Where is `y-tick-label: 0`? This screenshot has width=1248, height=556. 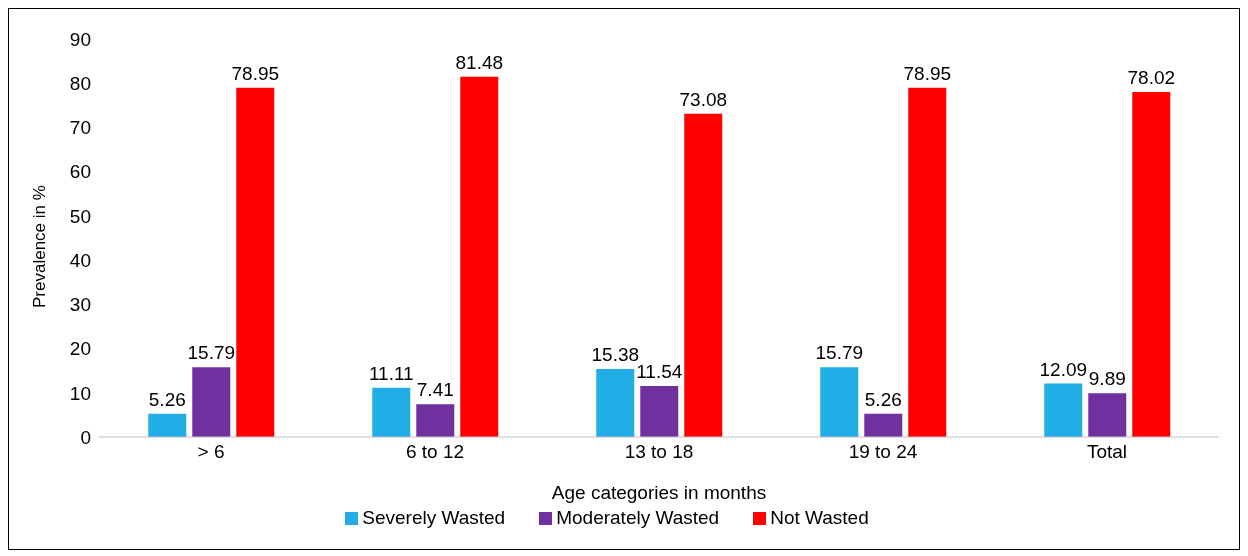 y-tick-label: 0 is located at coordinates (85, 437).